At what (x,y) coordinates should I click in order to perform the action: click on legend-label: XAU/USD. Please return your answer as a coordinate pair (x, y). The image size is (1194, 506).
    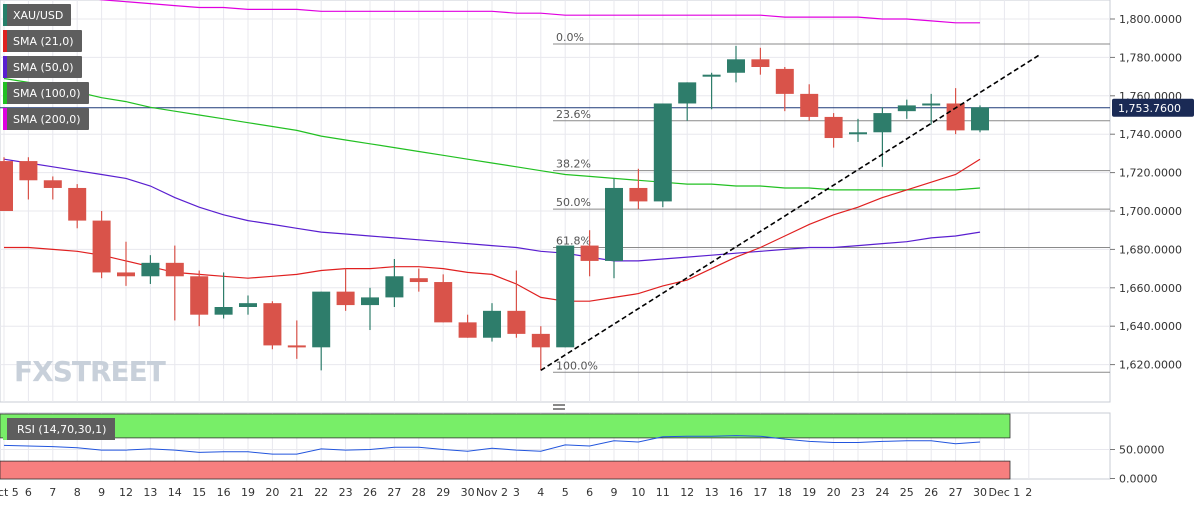
    Looking at the image, I should click on (38, 15).